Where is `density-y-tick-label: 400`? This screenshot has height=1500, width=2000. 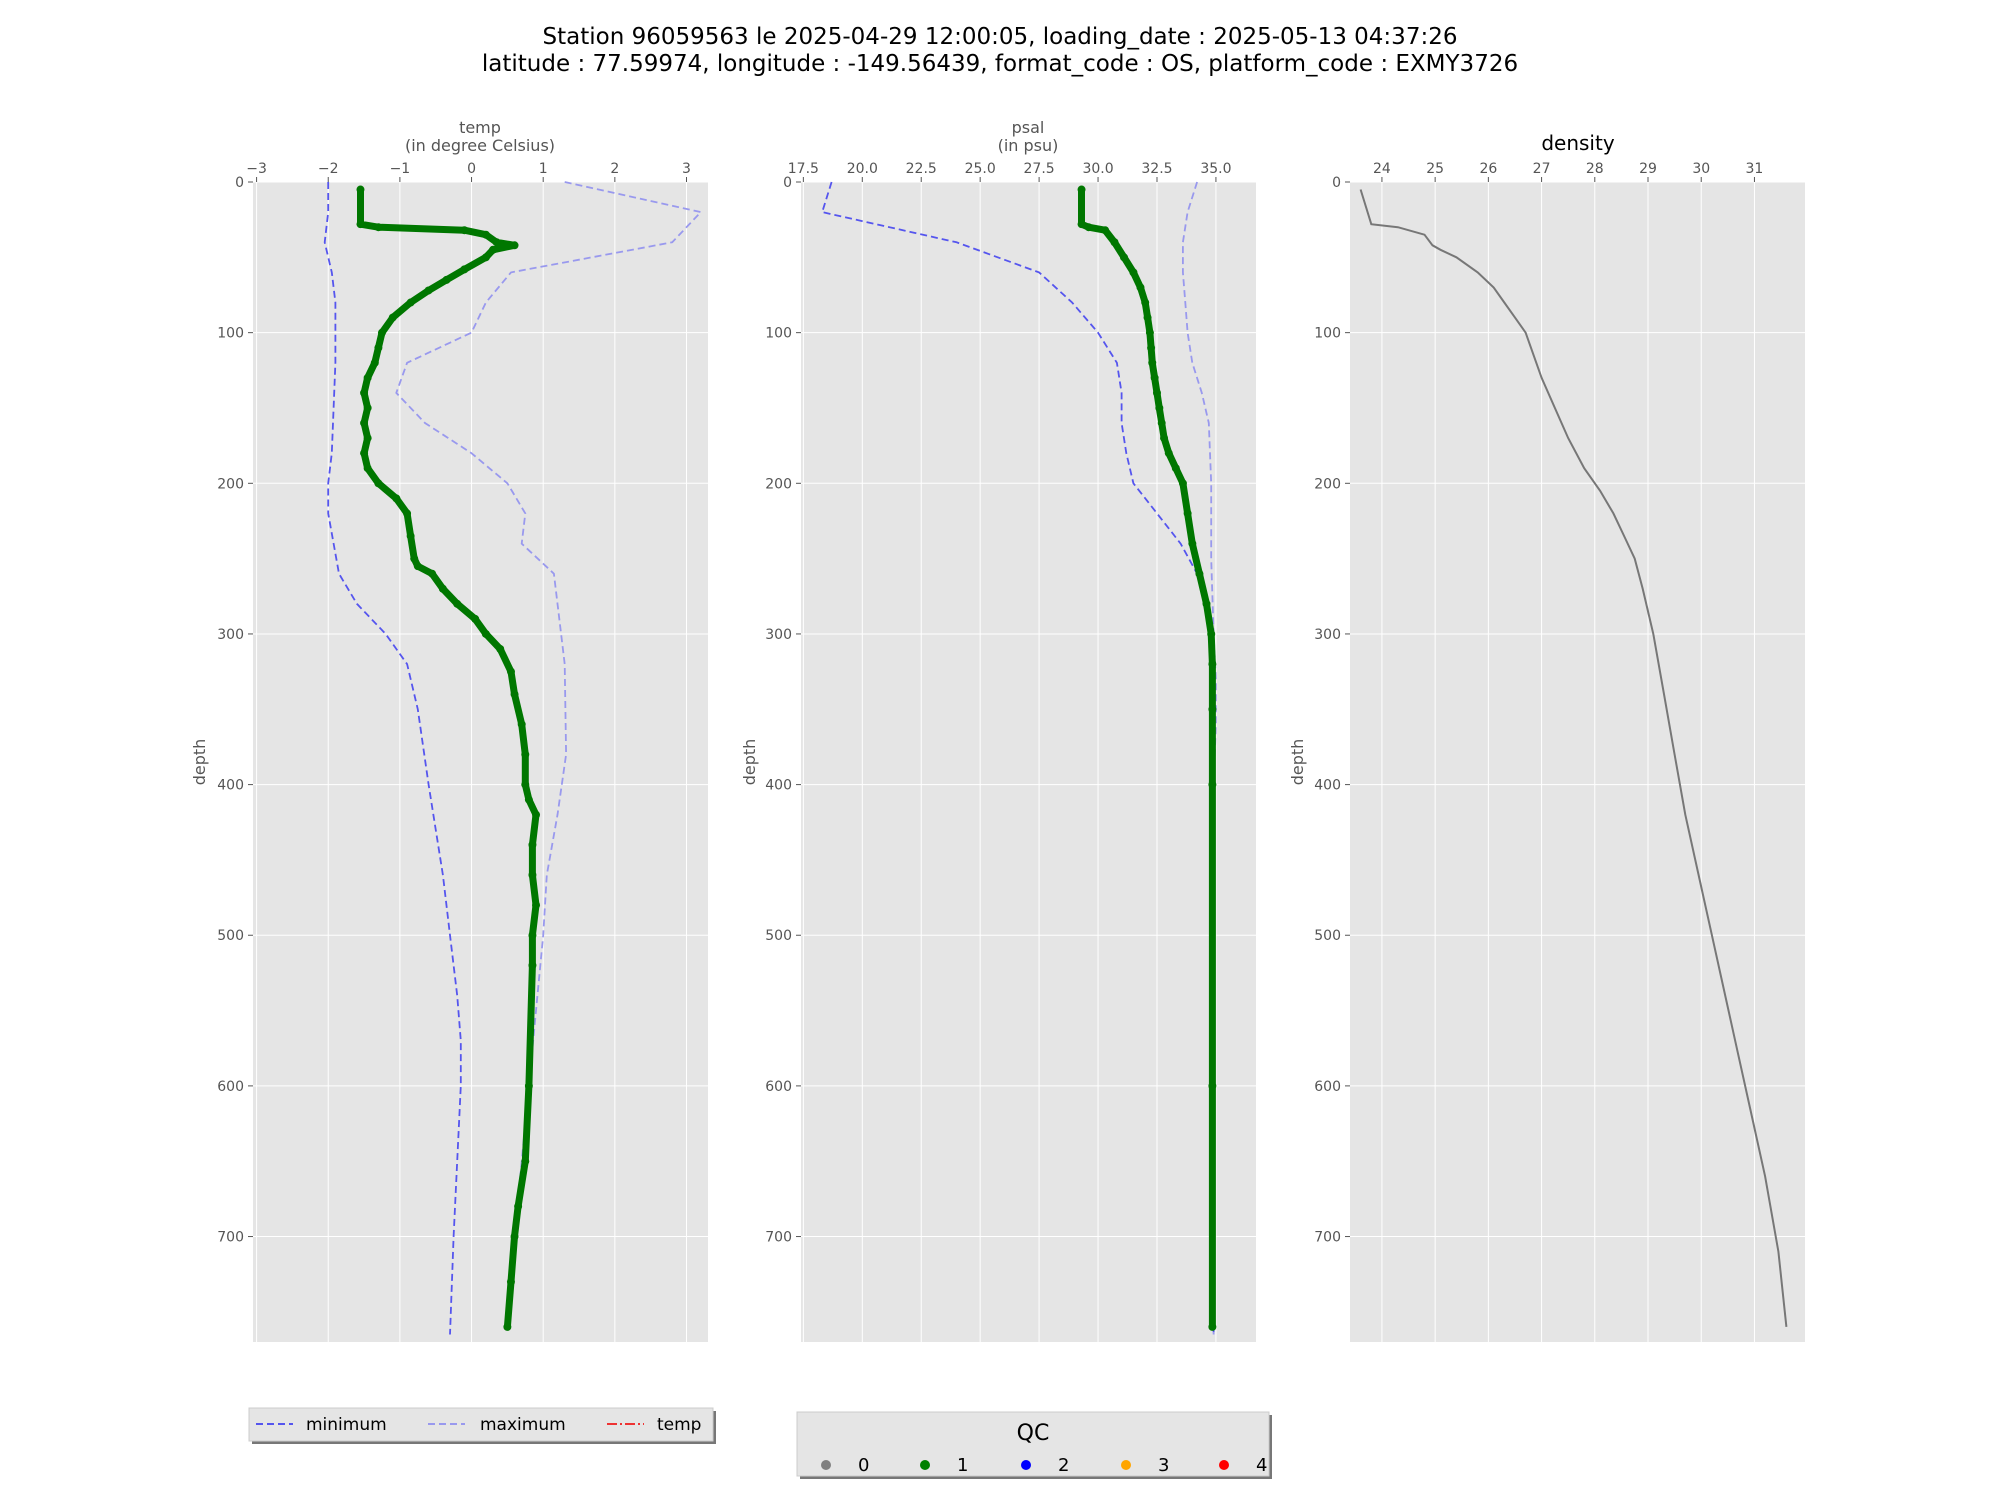 density-y-tick-label: 400 is located at coordinates (1327, 786).